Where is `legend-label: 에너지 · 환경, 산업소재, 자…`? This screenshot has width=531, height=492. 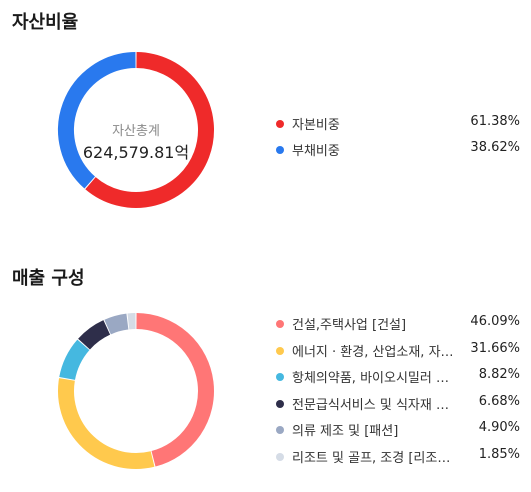 legend-label: 에너지 · 환경, 산업소재, 자… is located at coordinates (373, 352).